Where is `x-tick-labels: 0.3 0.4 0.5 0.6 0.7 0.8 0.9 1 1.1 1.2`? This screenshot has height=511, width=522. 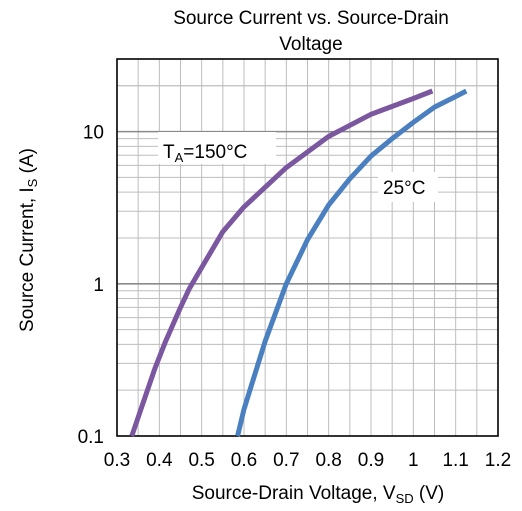 x-tick-labels: 0.3 0.4 0.5 0.6 0.7 0.8 0.9 1 1.1 1.2 is located at coordinates (307, 460).